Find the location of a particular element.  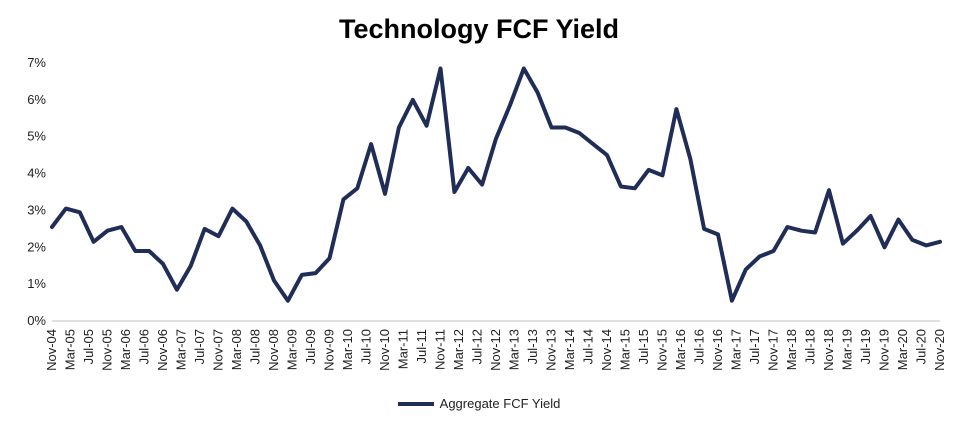

y-tick-label: 3% is located at coordinates (36, 209).